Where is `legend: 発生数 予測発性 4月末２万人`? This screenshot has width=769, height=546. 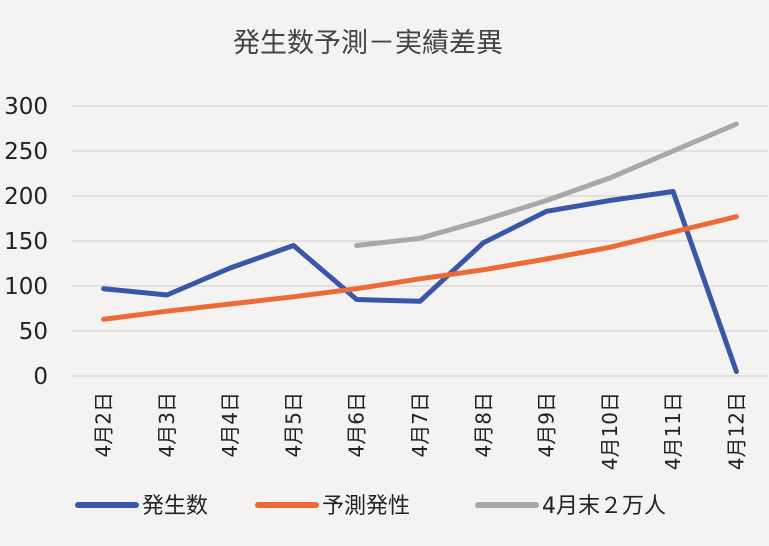
legend: 発生数 予測発性 4月末２万人 is located at coordinates (370, 506).